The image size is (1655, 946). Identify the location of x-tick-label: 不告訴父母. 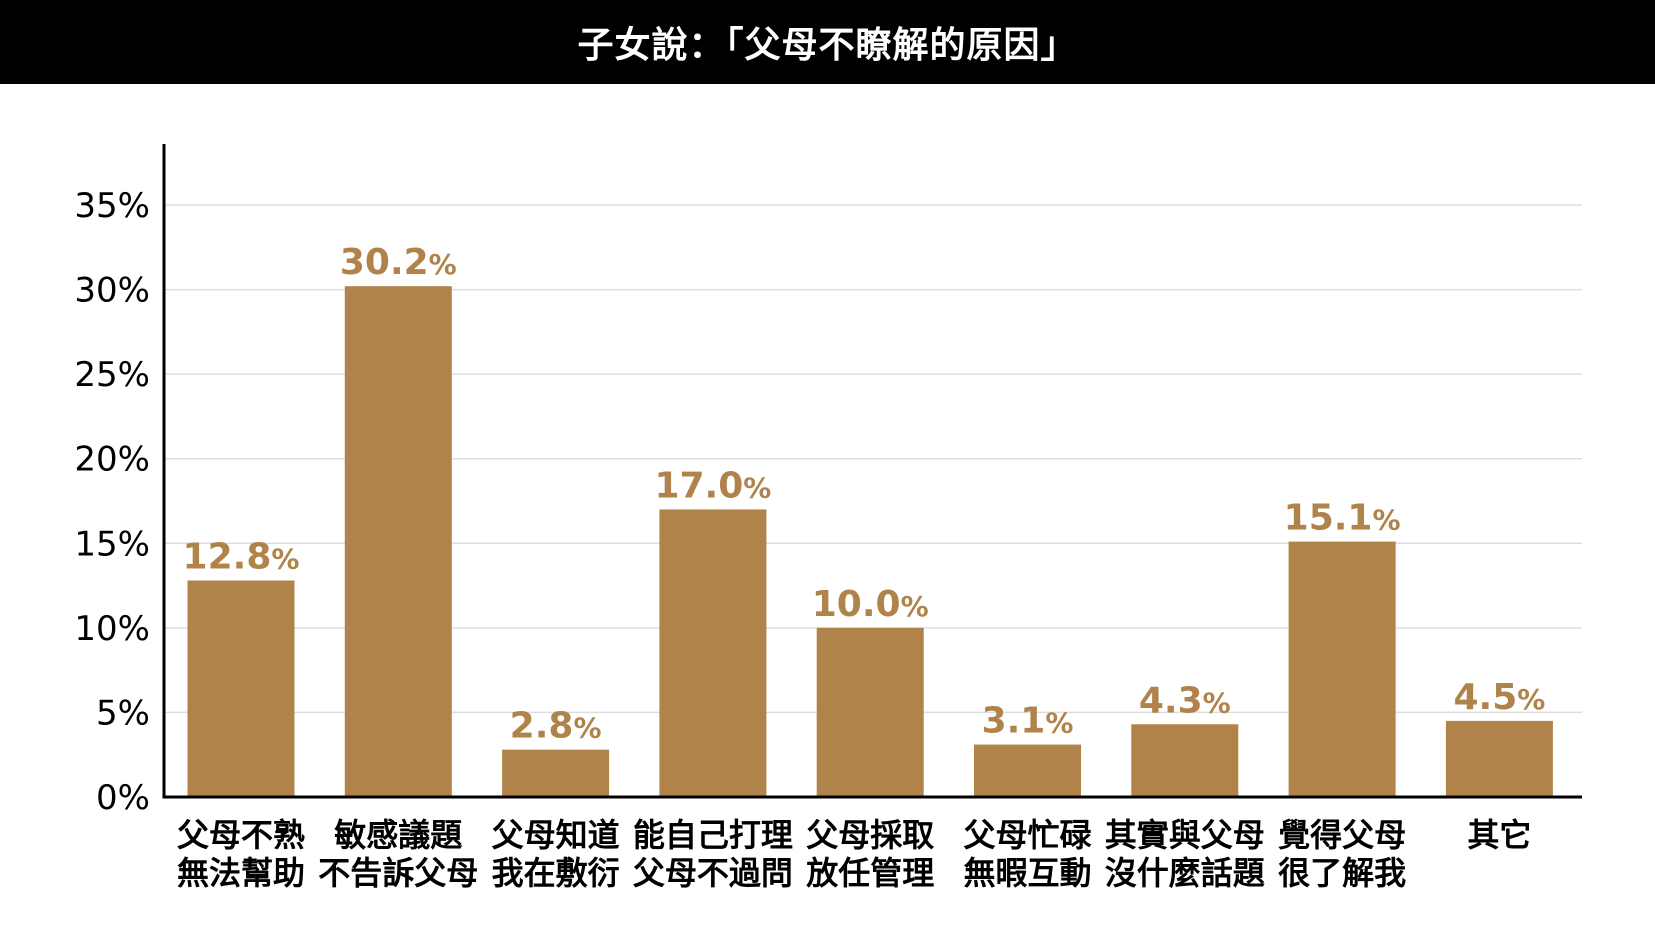
(398, 873).